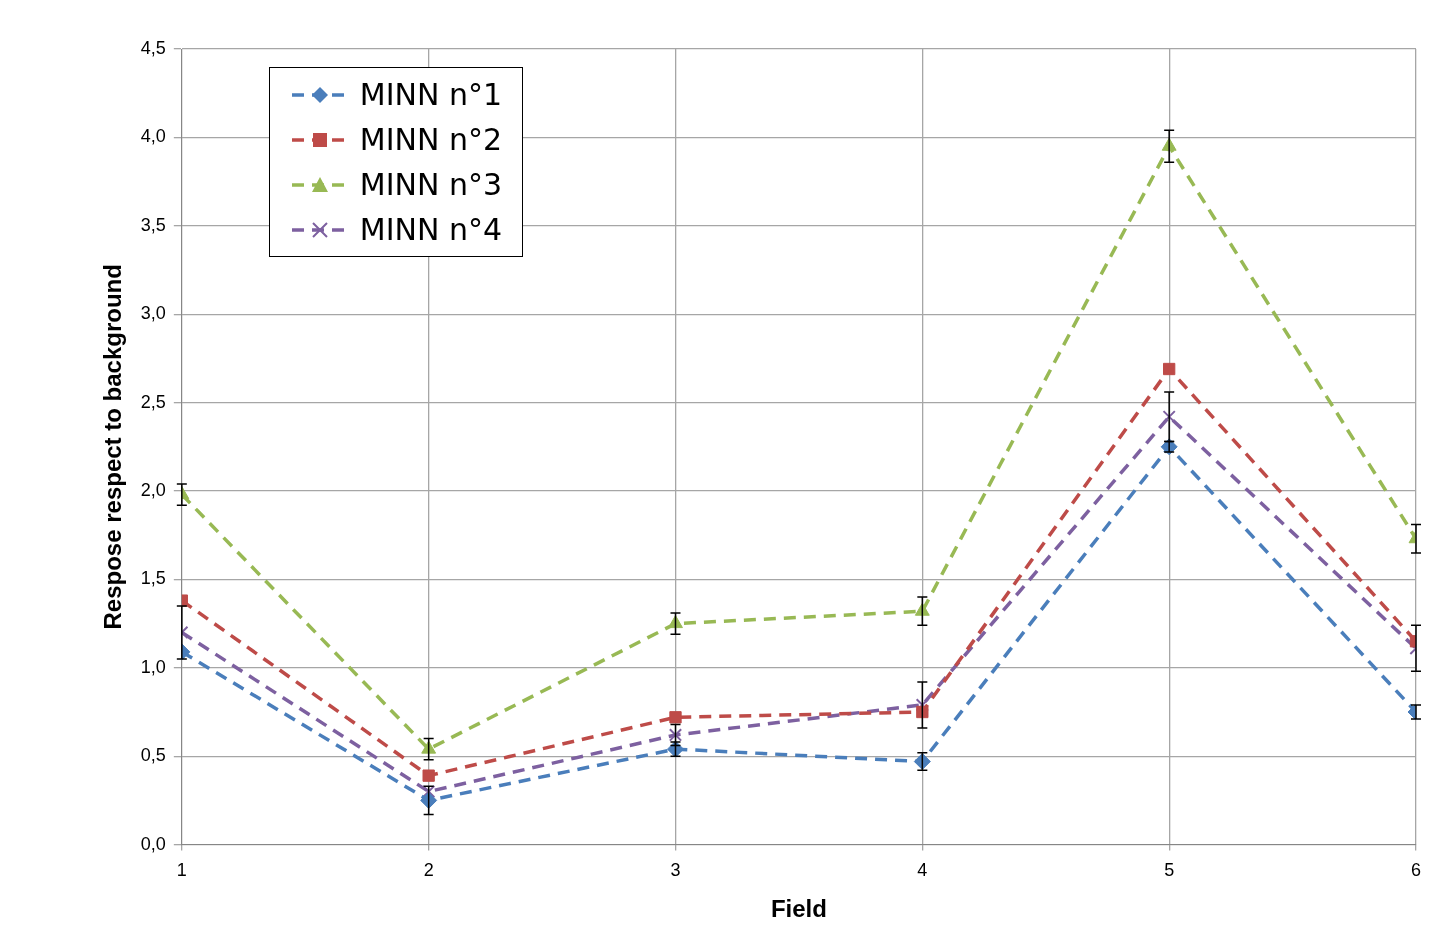  Describe the element at coordinates (431, 184) in the screenshot. I see `legend-label: MINN n°3` at that location.